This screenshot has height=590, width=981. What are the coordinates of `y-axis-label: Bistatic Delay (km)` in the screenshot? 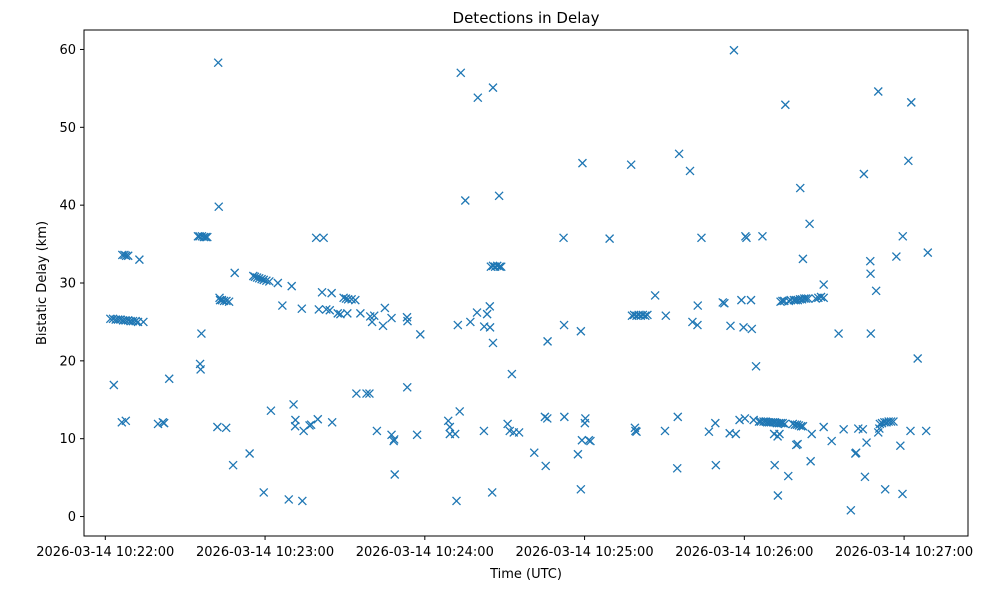 It's located at (42, 283).